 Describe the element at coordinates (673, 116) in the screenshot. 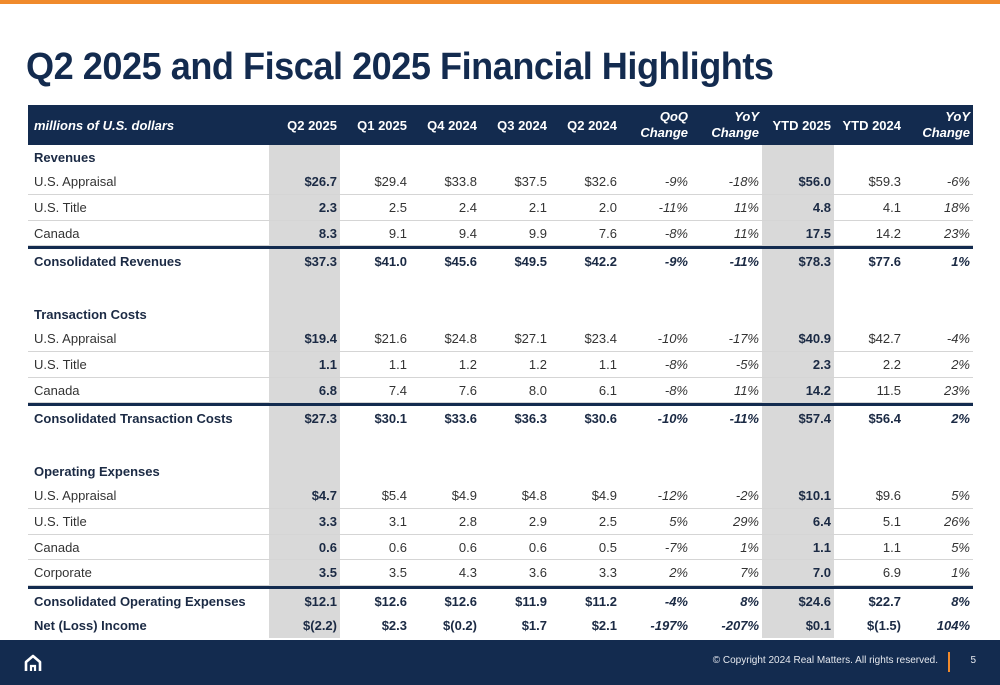

I see `column-header-line: QoQ` at that location.